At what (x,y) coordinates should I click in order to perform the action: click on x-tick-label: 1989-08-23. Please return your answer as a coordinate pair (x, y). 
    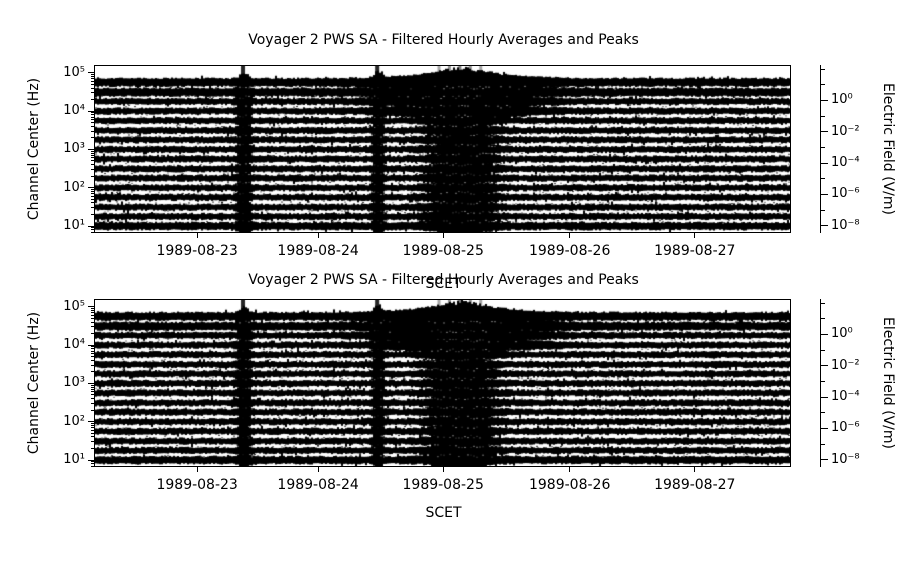
    Looking at the image, I should click on (197, 251).